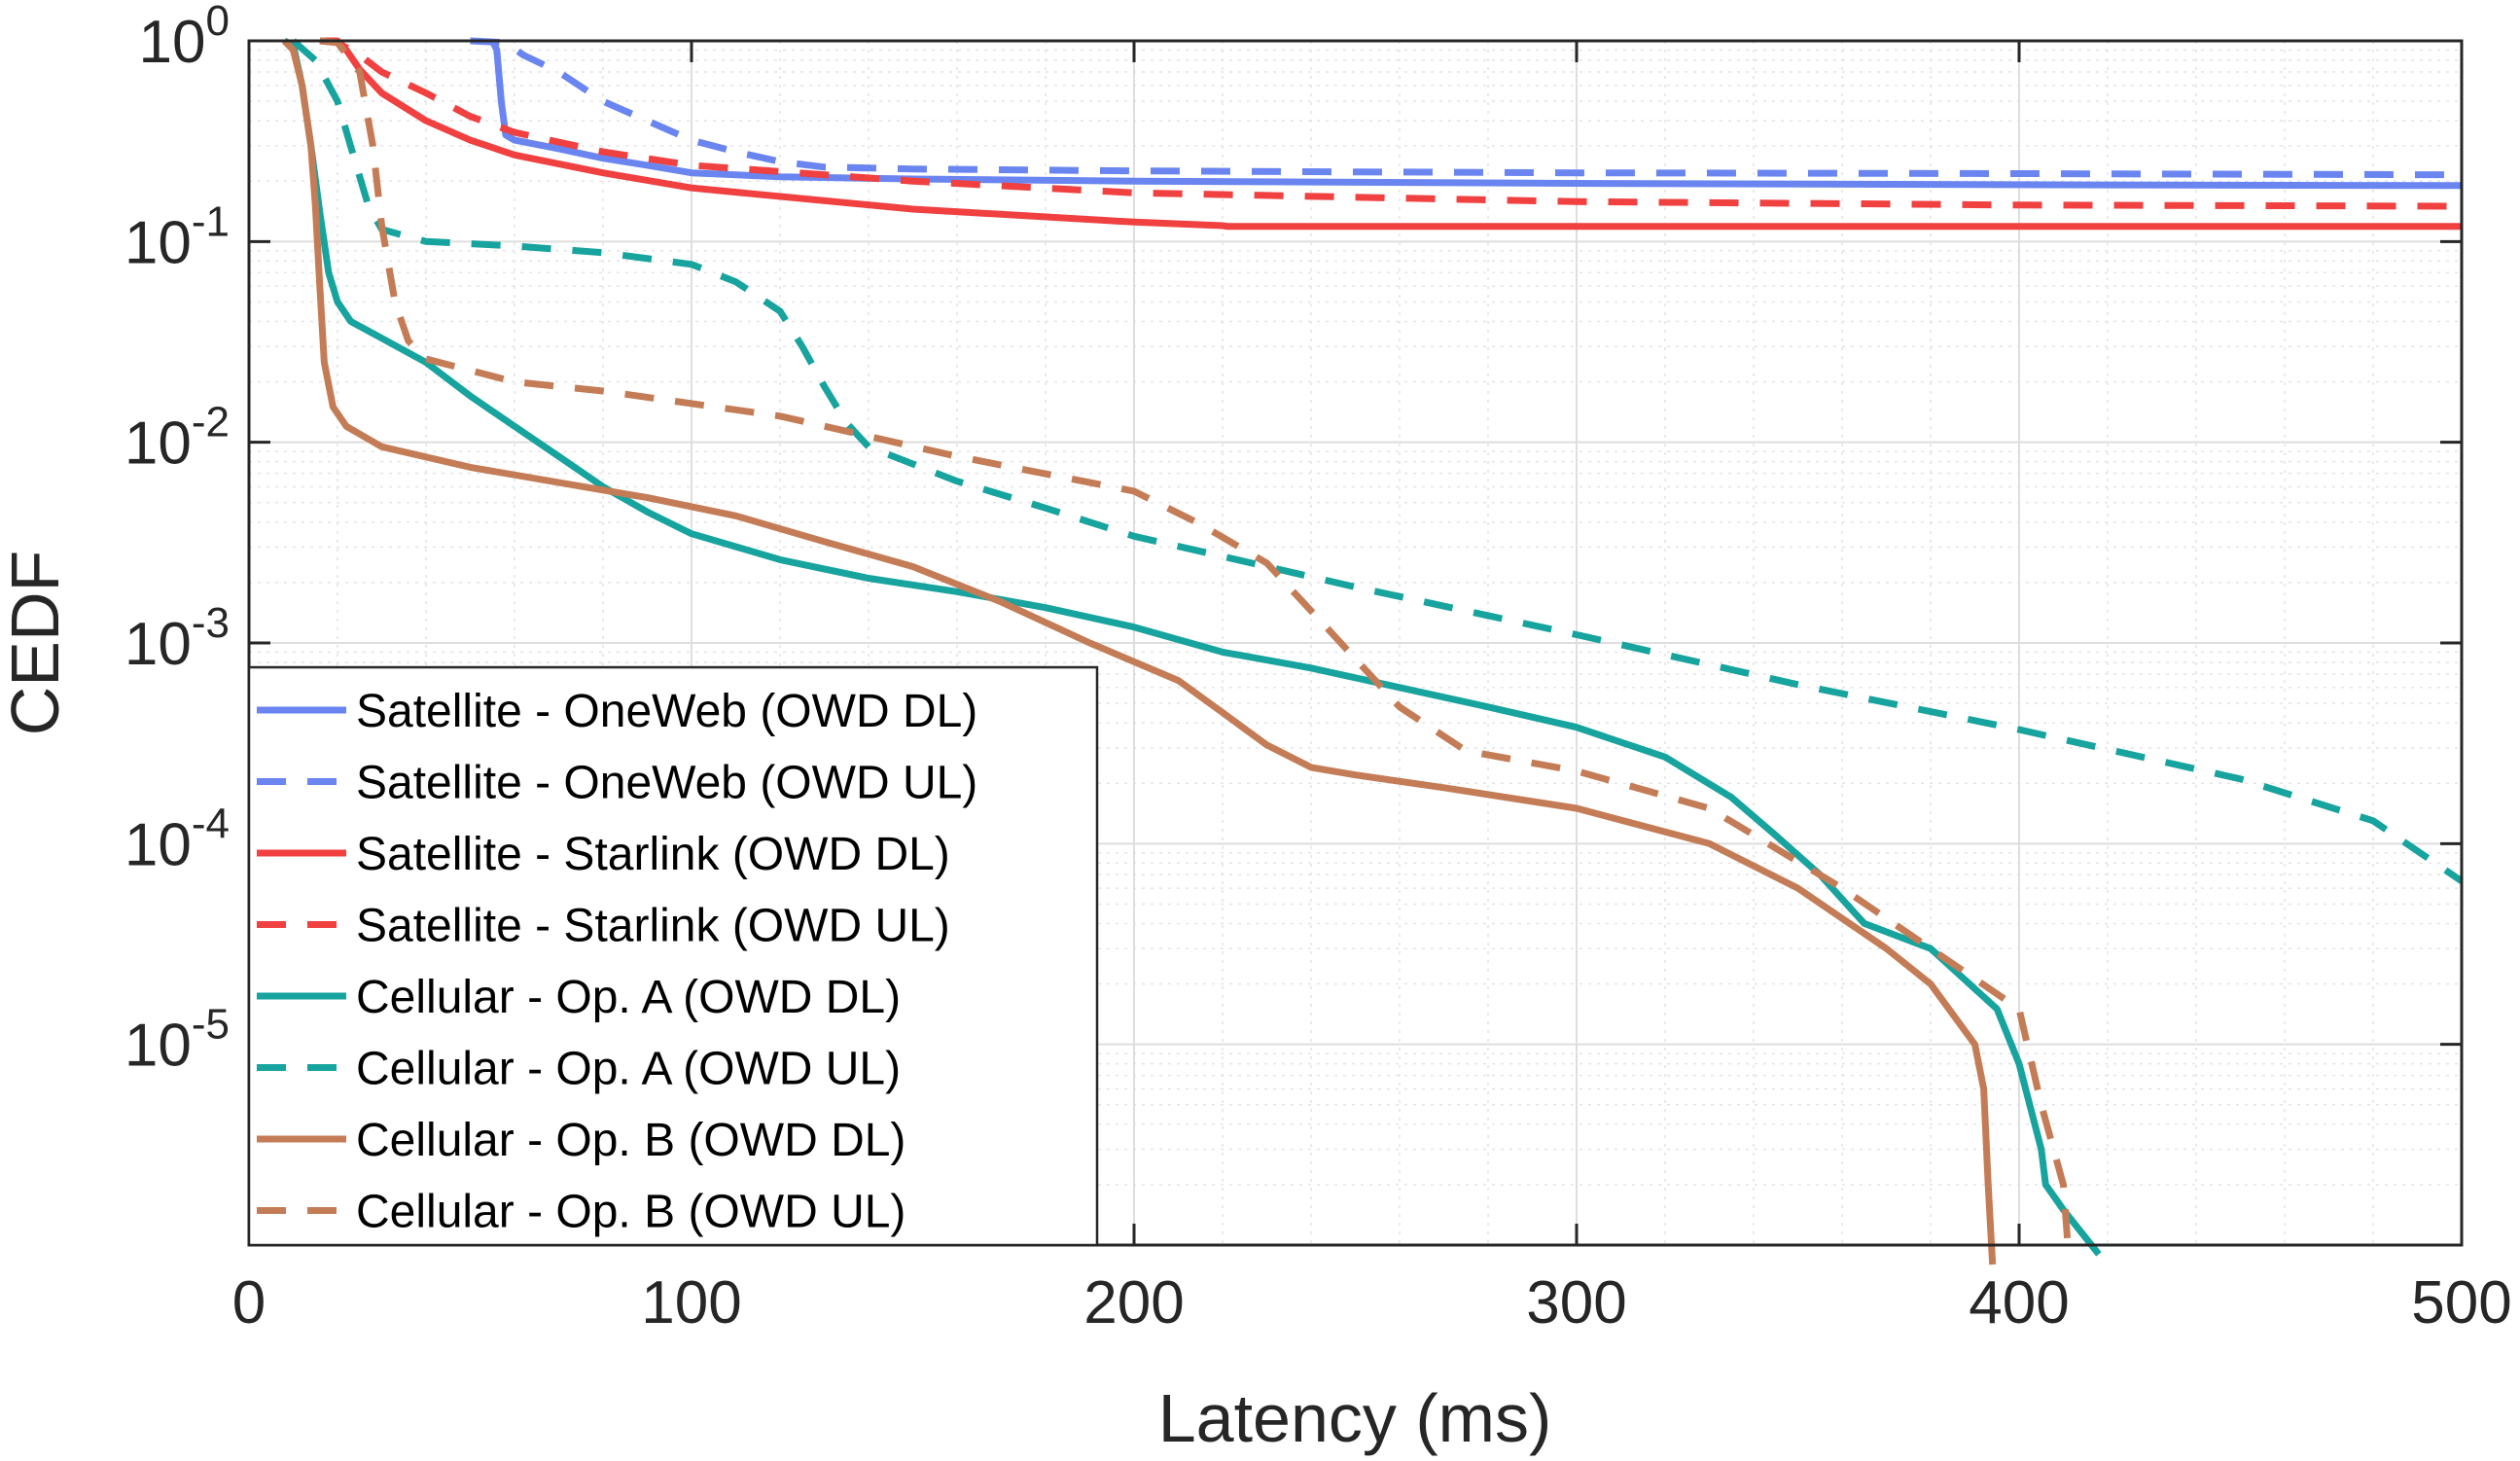  What do you see at coordinates (36, 644) in the screenshot?
I see `y-axis-title: CEDF` at bounding box center [36, 644].